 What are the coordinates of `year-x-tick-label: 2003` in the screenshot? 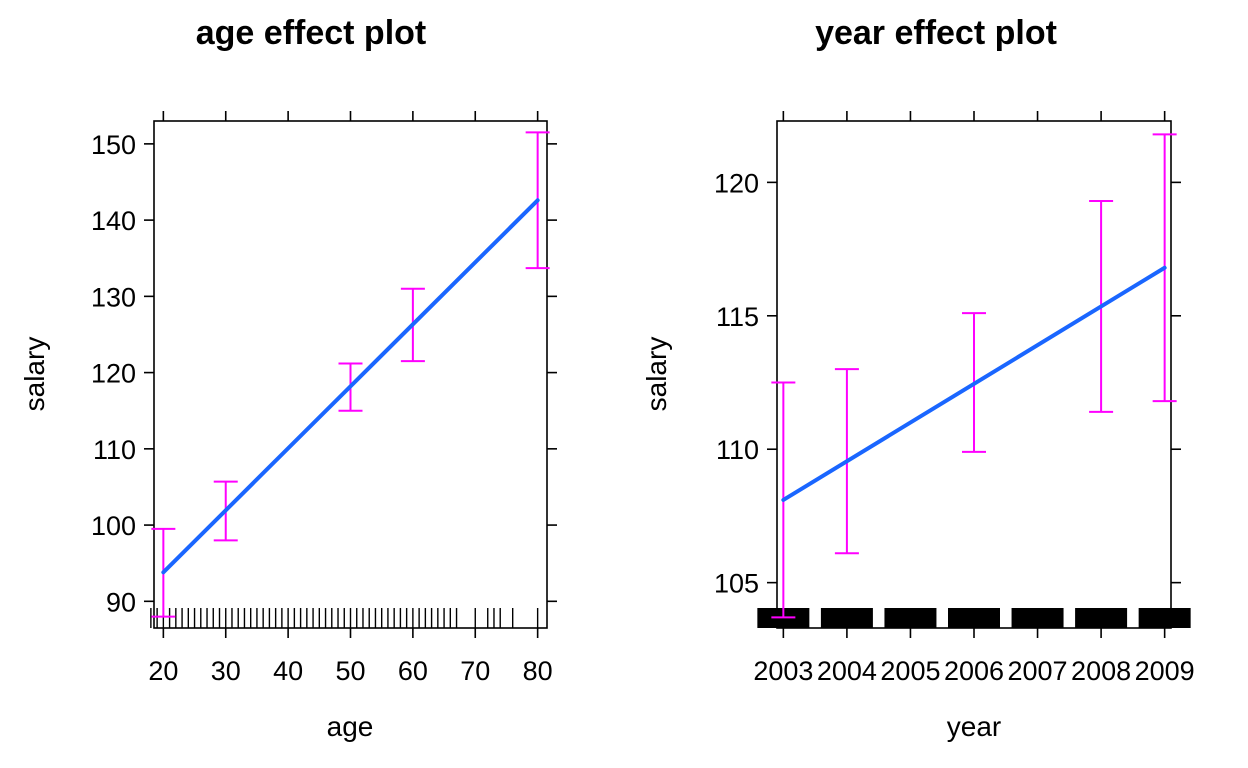 It's located at (783, 671).